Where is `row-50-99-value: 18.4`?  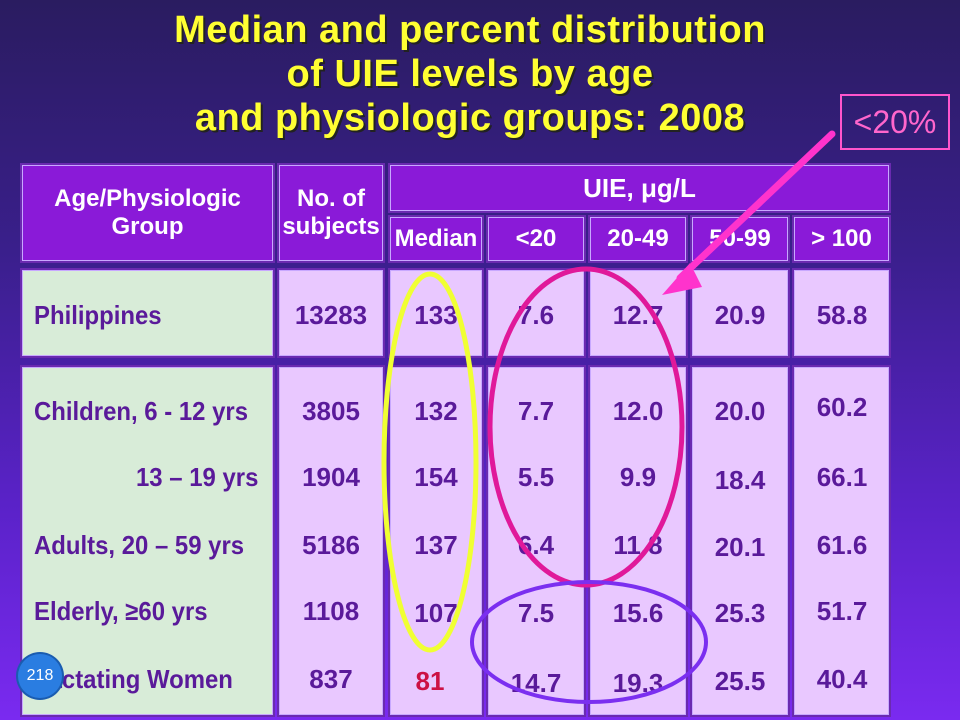 row-50-99-value: 18.4 is located at coordinates (740, 480).